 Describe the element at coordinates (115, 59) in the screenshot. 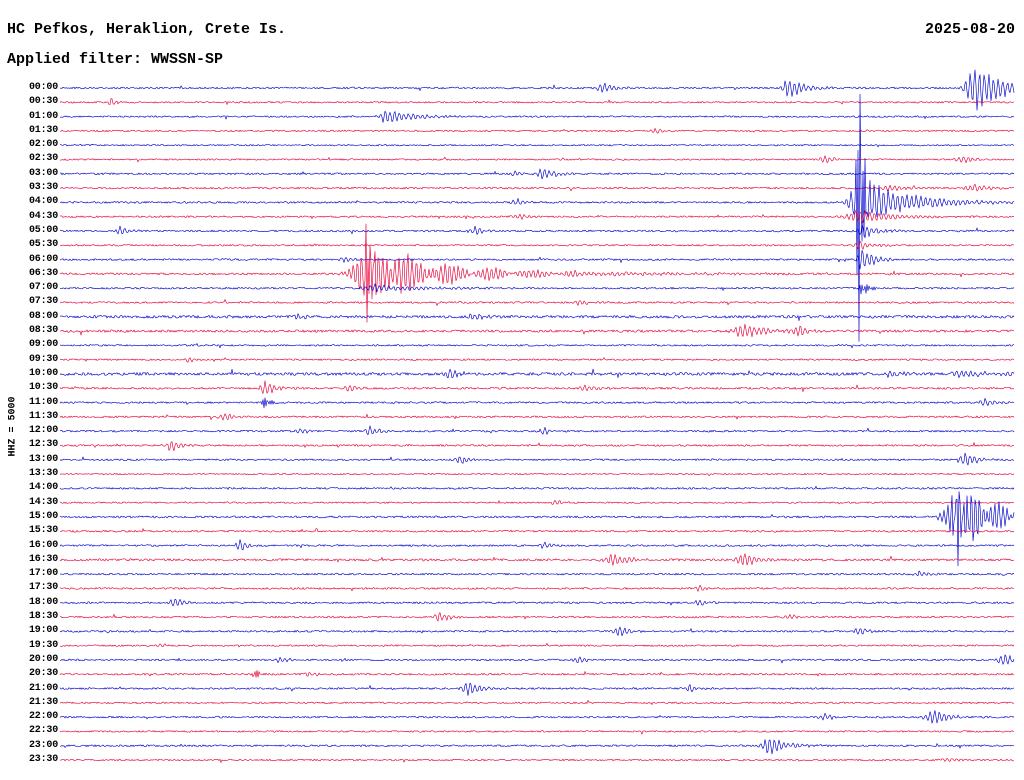

I see `applied-filter-label: Applied filter: WWSSN-SP` at that location.